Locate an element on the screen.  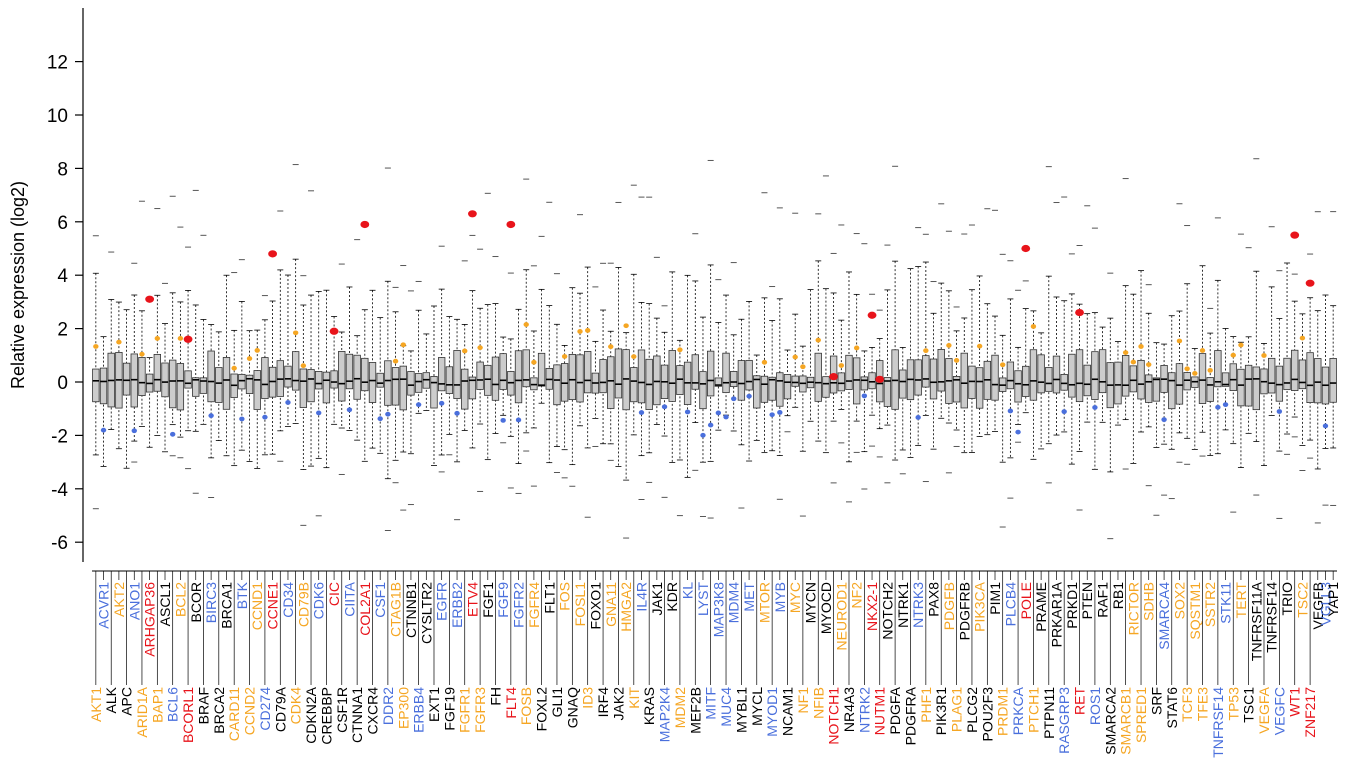
gene-label: CCND1 is located at coordinates (257, 606).